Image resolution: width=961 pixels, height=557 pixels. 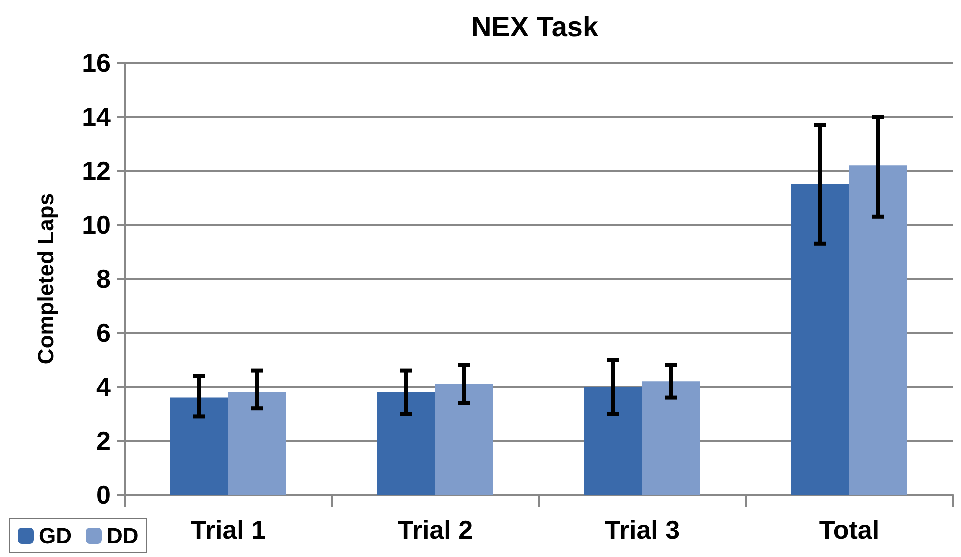 I want to click on y-tick-label: 10, so click(x=96, y=225).